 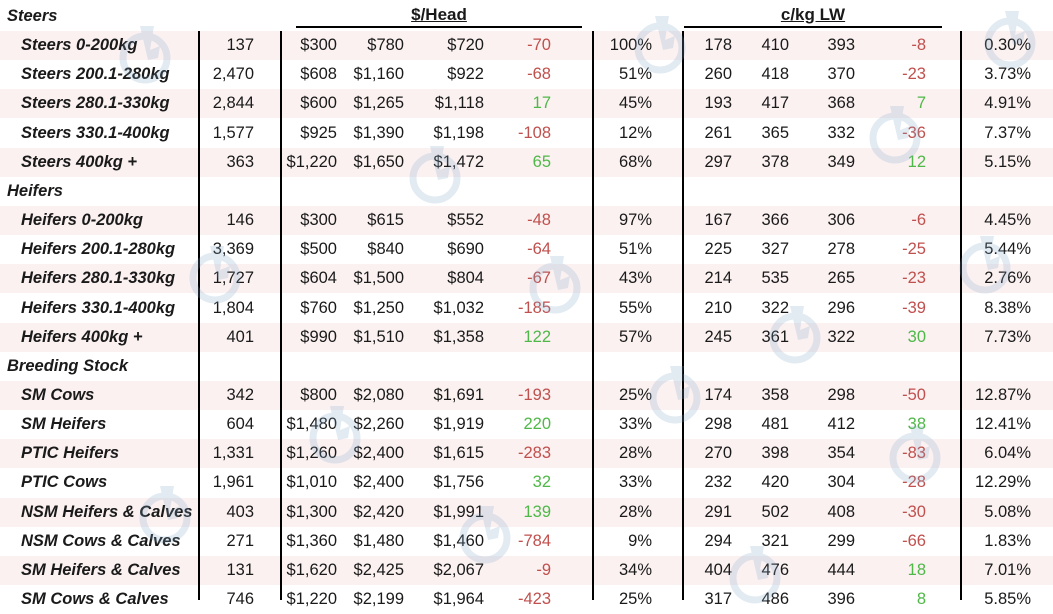 What do you see at coordinates (378, 278) in the screenshot?
I see `cell-hi: $1,500` at bounding box center [378, 278].